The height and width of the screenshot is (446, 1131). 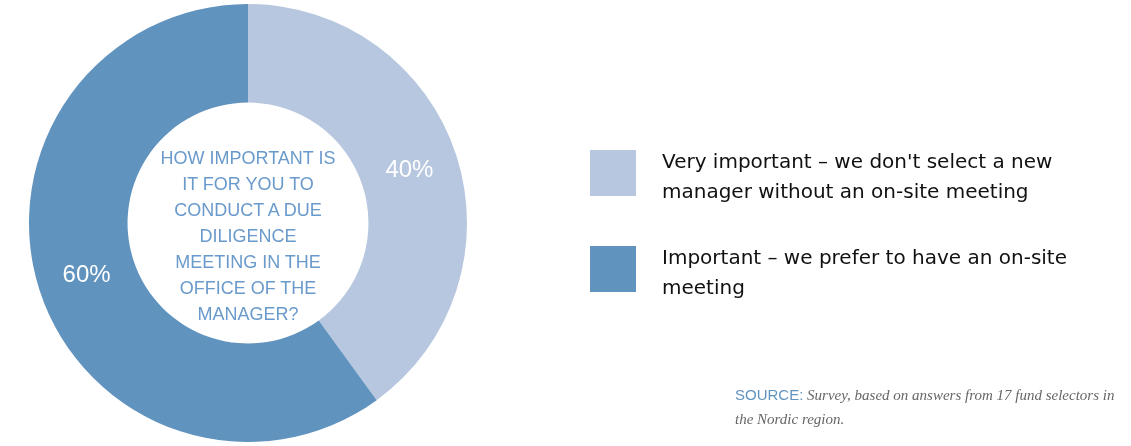 What do you see at coordinates (925, 407) in the screenshot?
I see `source-note: SOURCE: Survey, based on answers from 17 fund selectors in the Nordic region.` at bounding box center [925, 407].